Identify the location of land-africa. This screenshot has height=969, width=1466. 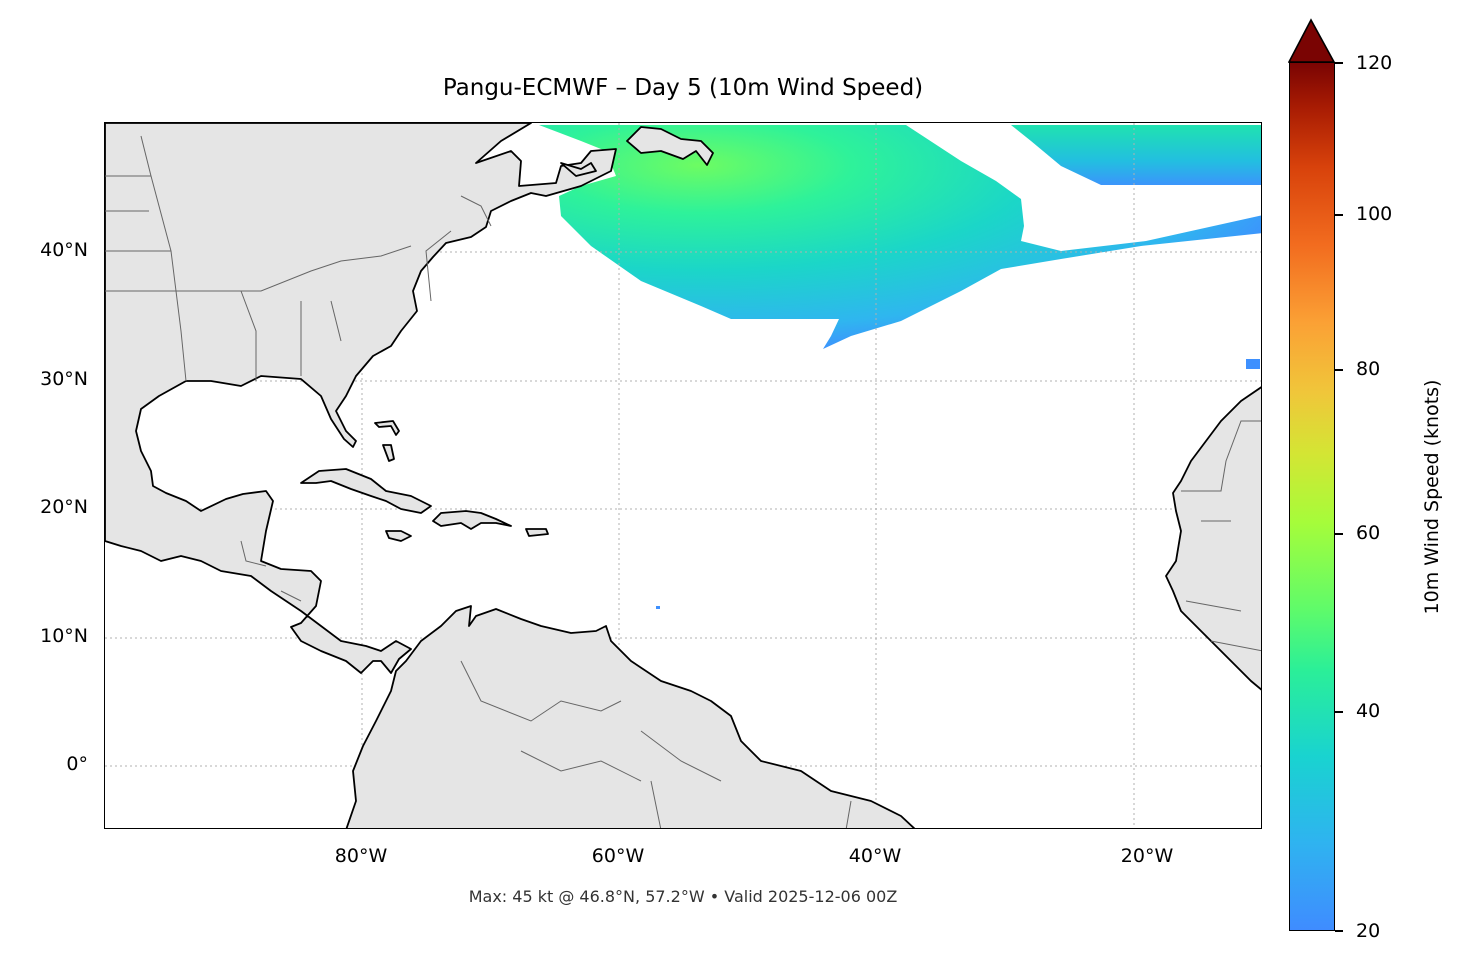
(1213, 538).